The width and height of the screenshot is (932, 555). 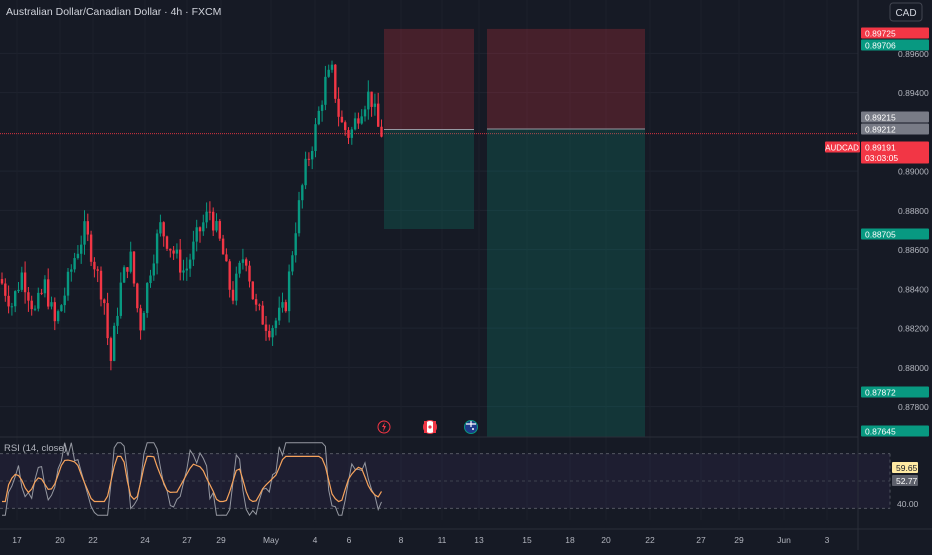 What do you see at coordinates (784, 540) in the screenshot?
I see `time-tick-label: Jun` at bounding box center [784, 540].